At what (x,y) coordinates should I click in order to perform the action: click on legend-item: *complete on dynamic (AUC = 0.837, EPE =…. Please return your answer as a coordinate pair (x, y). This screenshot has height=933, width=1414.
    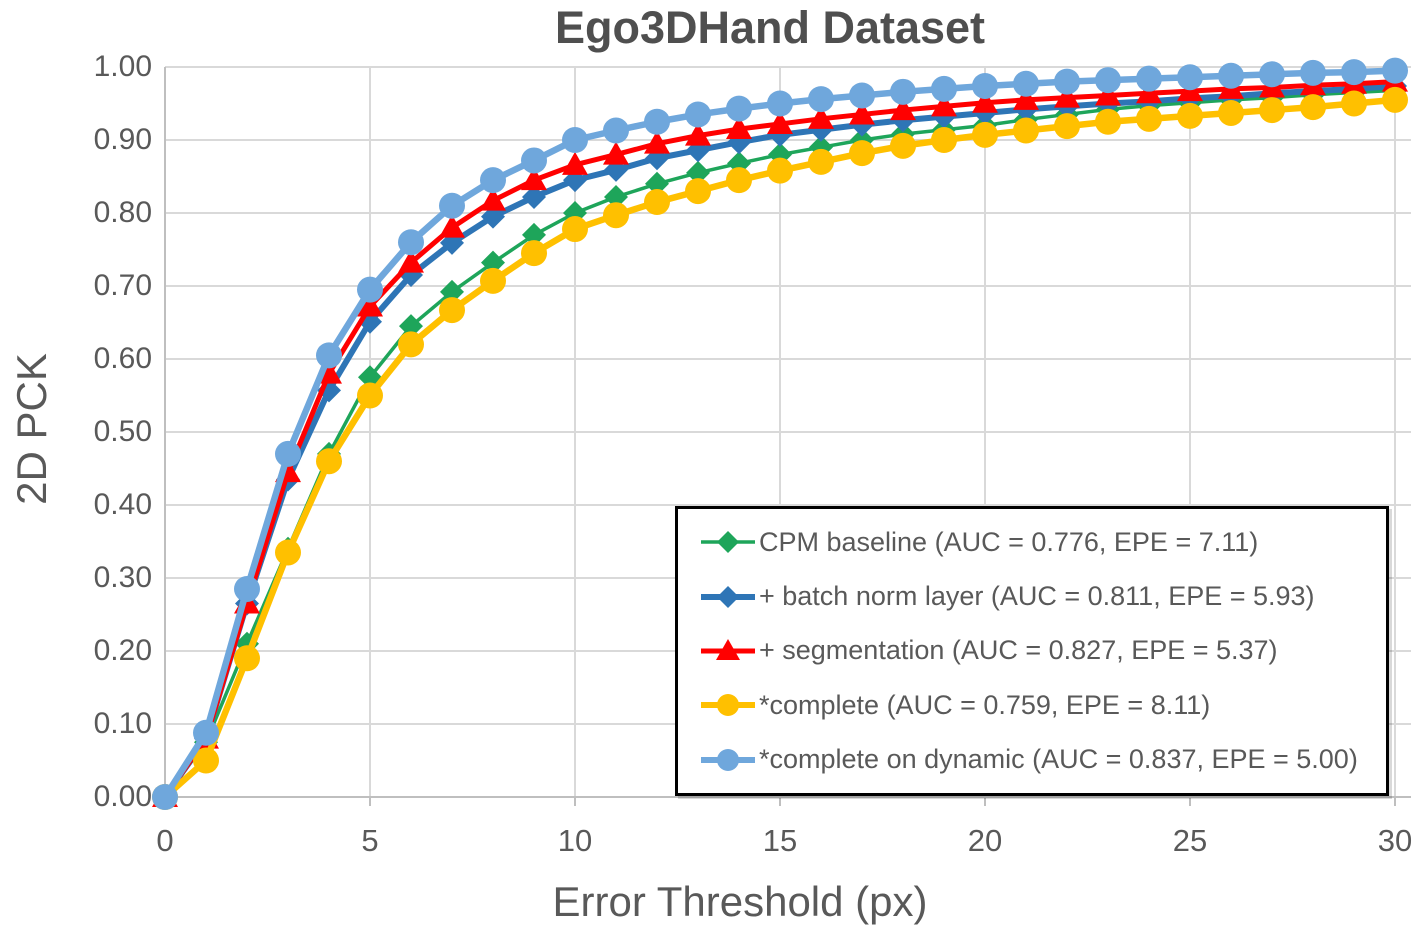
    Looking at the image, I should click on (1032, 759).